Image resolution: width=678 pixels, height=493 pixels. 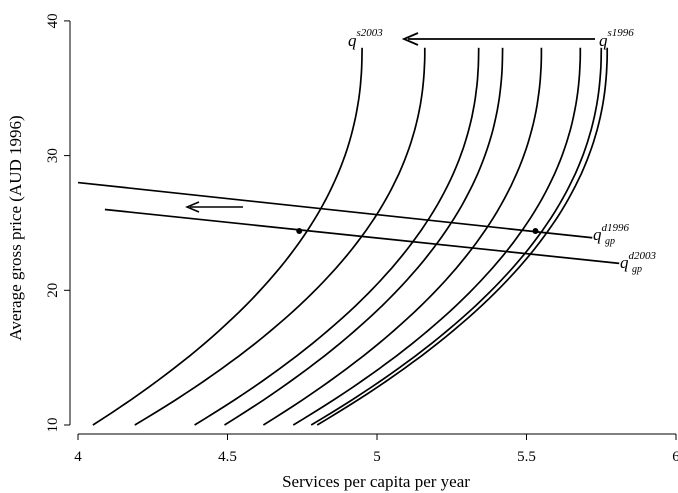 What do you see at coordinates (53, 425) in the screenshot?
I see `y-tick-label: 10` at bounding box center [53, 425].